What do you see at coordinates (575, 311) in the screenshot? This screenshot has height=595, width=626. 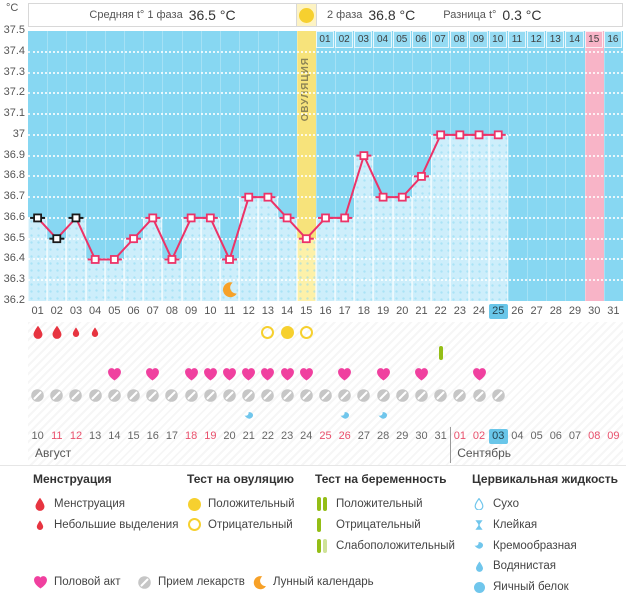 I see `cycle-day-number: 29` at bounding box center [575, 311].